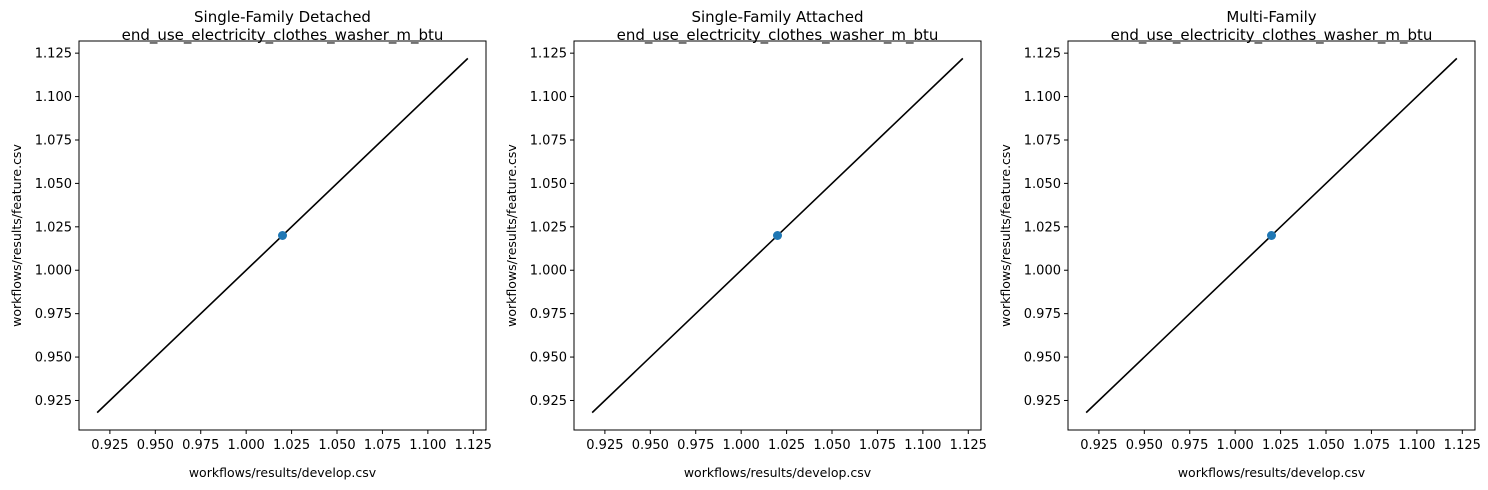 This screenshot has width=1488, height=490. Describe the element at coordinates (282, 17) in the screenshot. I see `chart-title: Single-Family Detached` at that location.